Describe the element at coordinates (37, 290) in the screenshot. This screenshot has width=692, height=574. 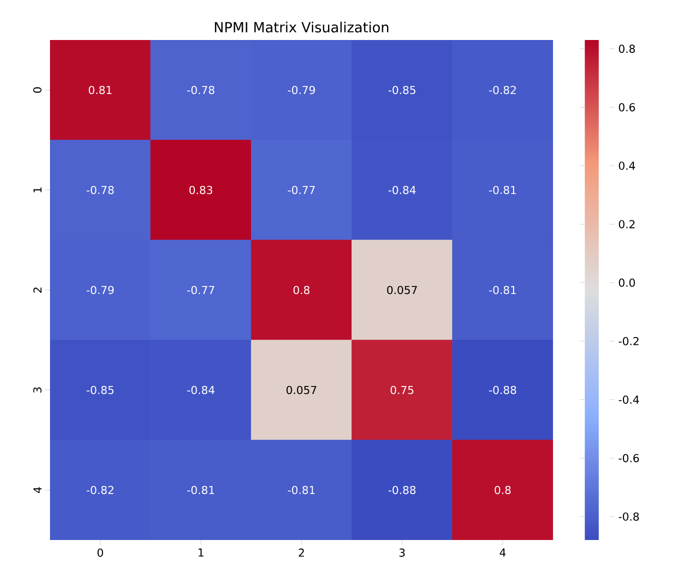
I see `y-tick-label: 2` at that location.